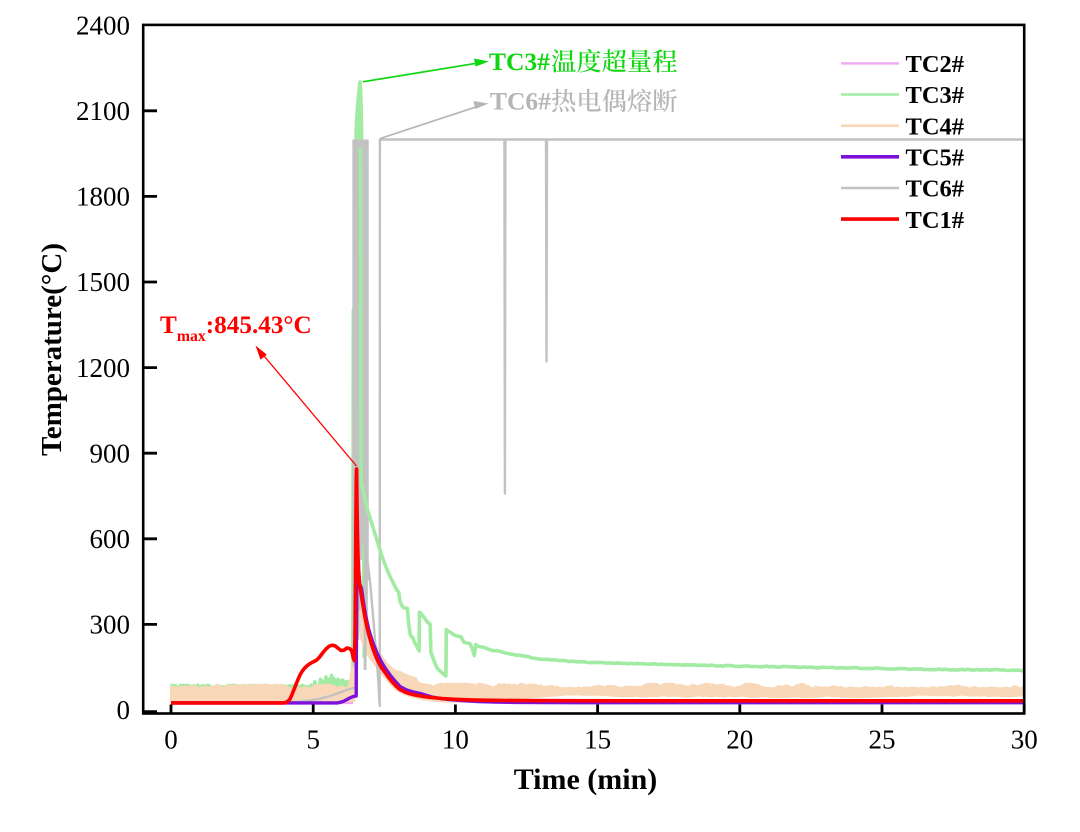 The width and height of the screenshot is (1080, 832). What do you see at coordinates (1024, 740) in the screenshot?
I see `svg-text: 30` at bounding box center [1024, 740].